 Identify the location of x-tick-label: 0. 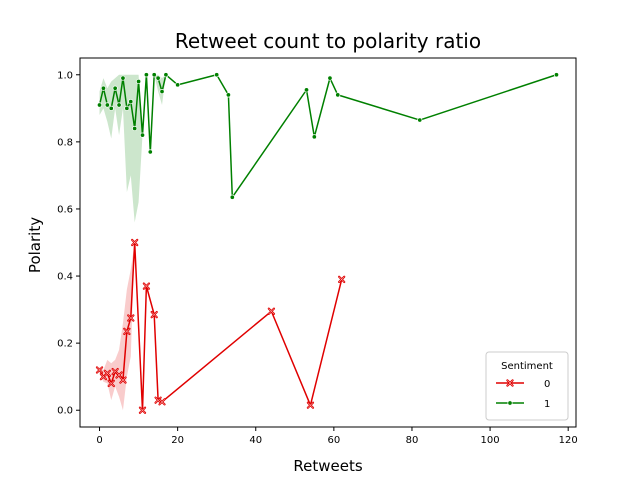
(99, 440).